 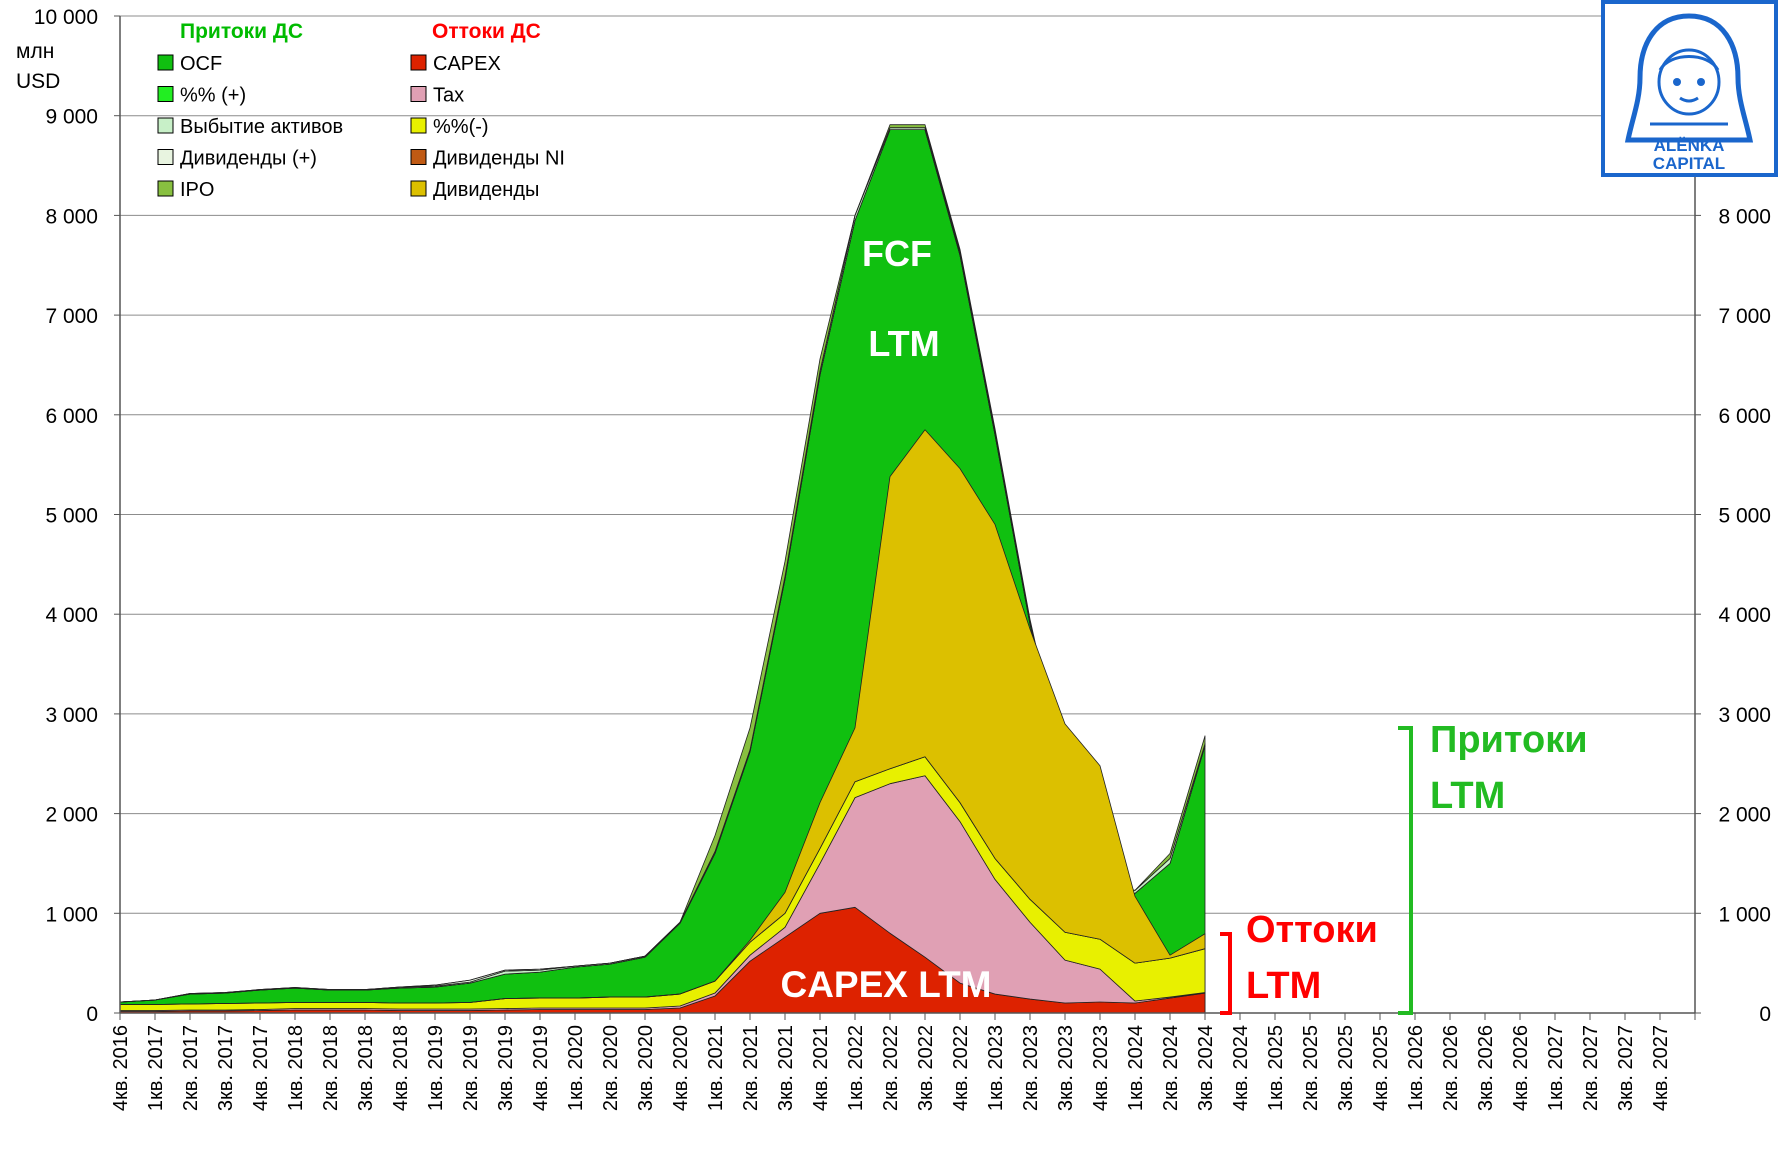 I want to click on x-tick-label: 2кв. 2020, so click(x=611, y=1068).